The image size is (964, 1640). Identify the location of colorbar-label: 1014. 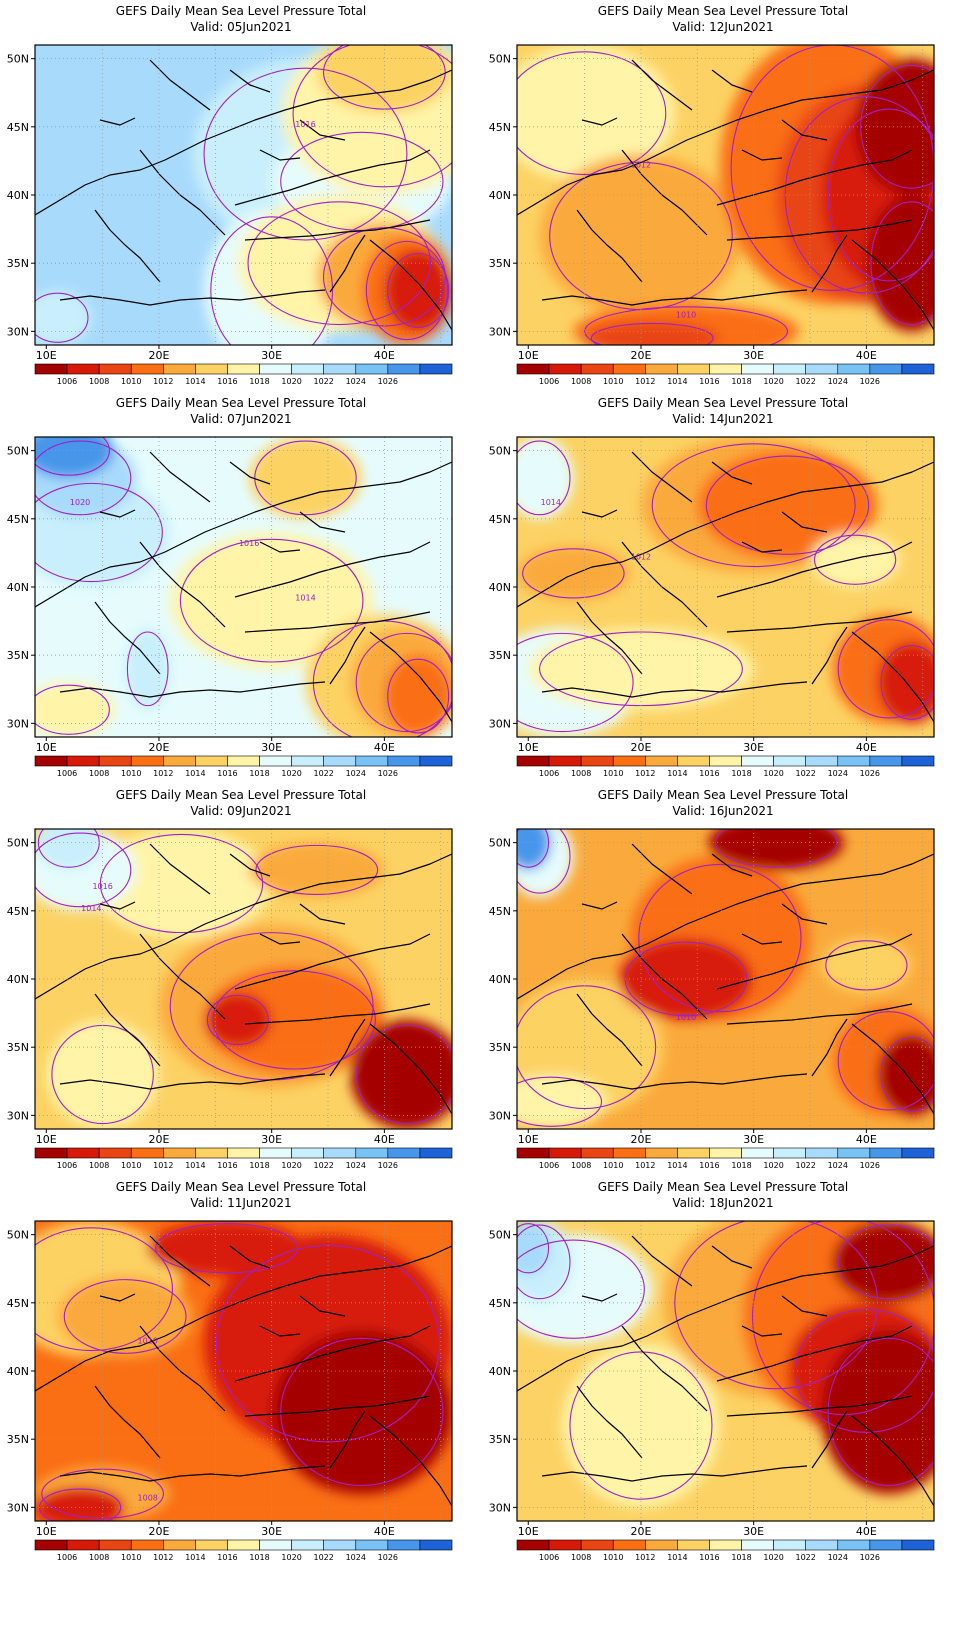
(677, 1165).